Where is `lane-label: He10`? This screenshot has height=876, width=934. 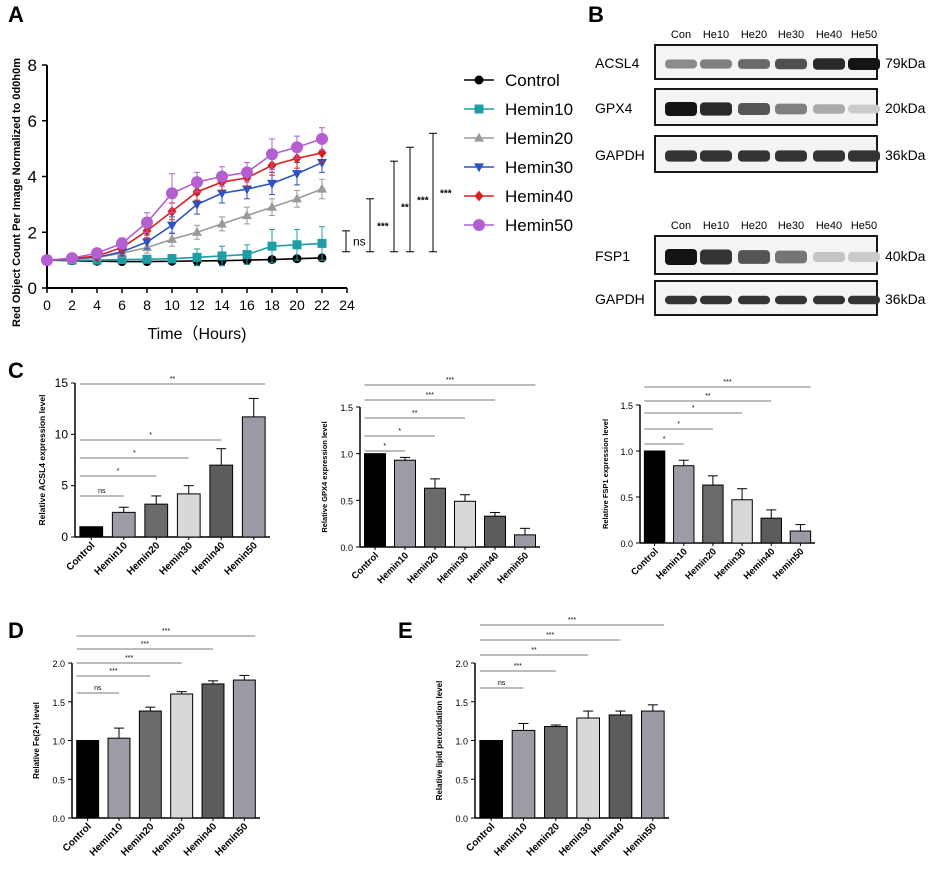
lane-label: He10 is located at coordinates (716, 226).